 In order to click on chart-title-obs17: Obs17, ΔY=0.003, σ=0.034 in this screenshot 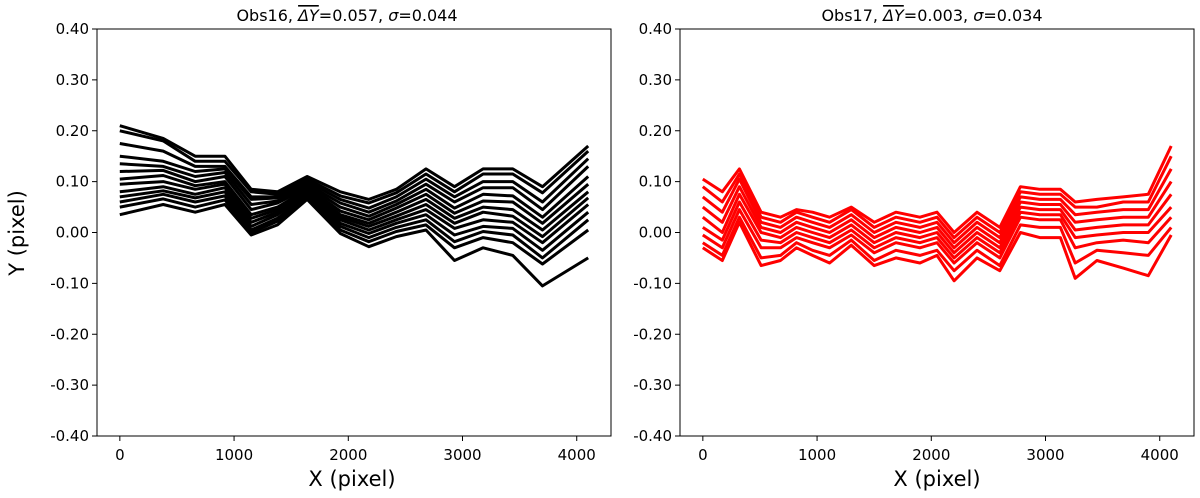, I will do `click(931, 15)`.